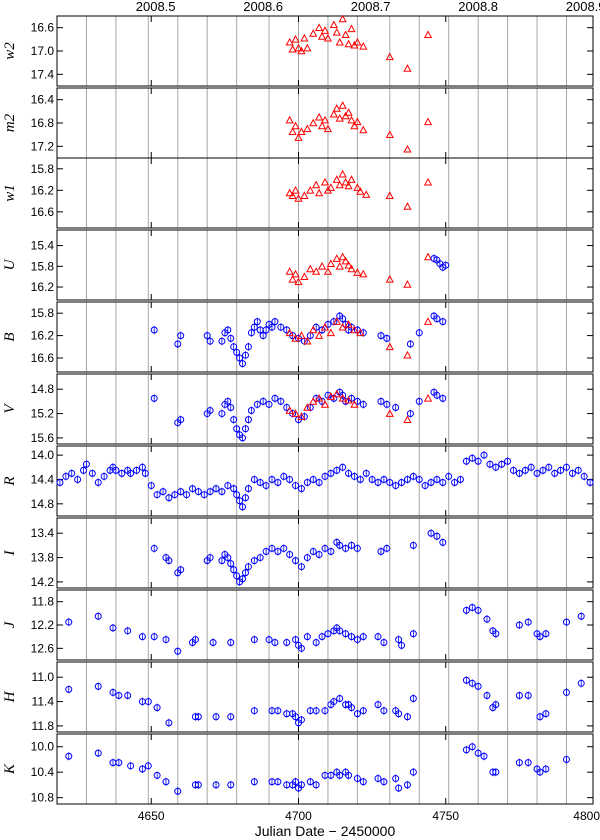  Describe the element at coordinates (10, 408) in the screenshot. I see `band-label-V: V` at that location.